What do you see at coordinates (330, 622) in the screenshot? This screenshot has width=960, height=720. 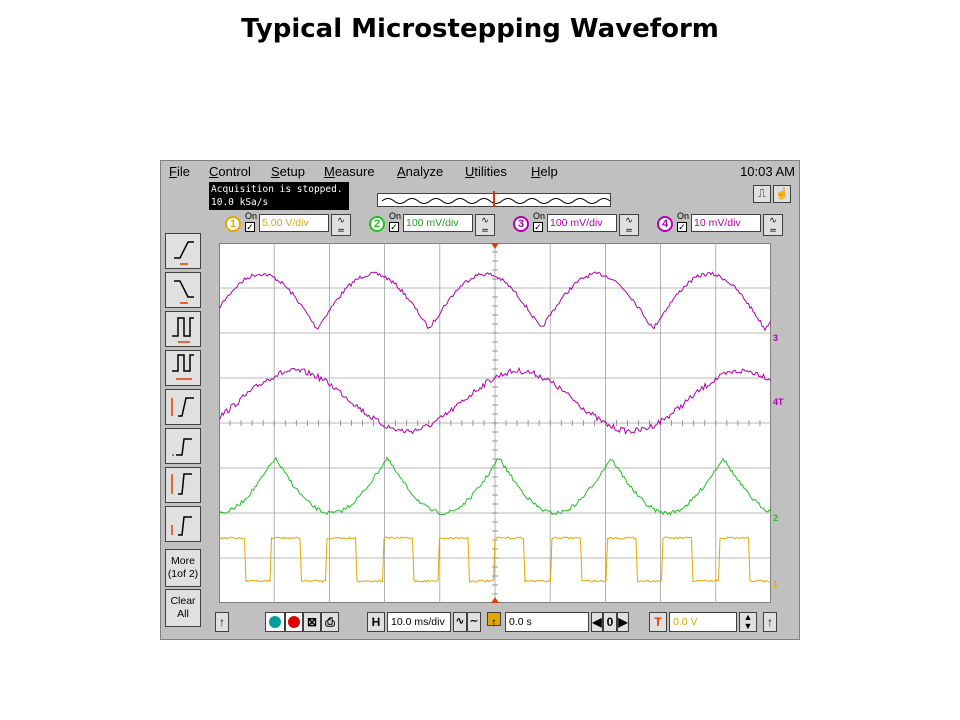 I see `print-button: ⎙` at bounding box center [330, 622].